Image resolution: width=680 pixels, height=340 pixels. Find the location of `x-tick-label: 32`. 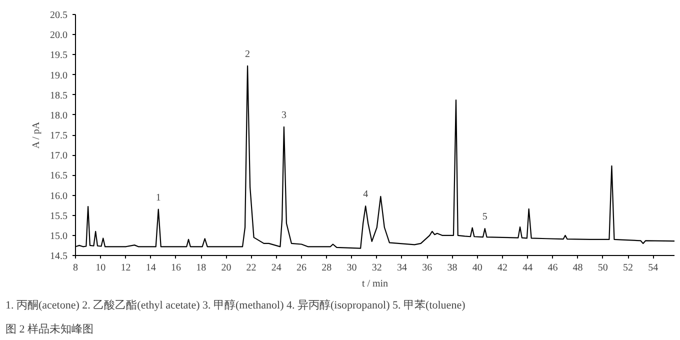

x-tick-label: 32 is located at coordinates (377, 268).